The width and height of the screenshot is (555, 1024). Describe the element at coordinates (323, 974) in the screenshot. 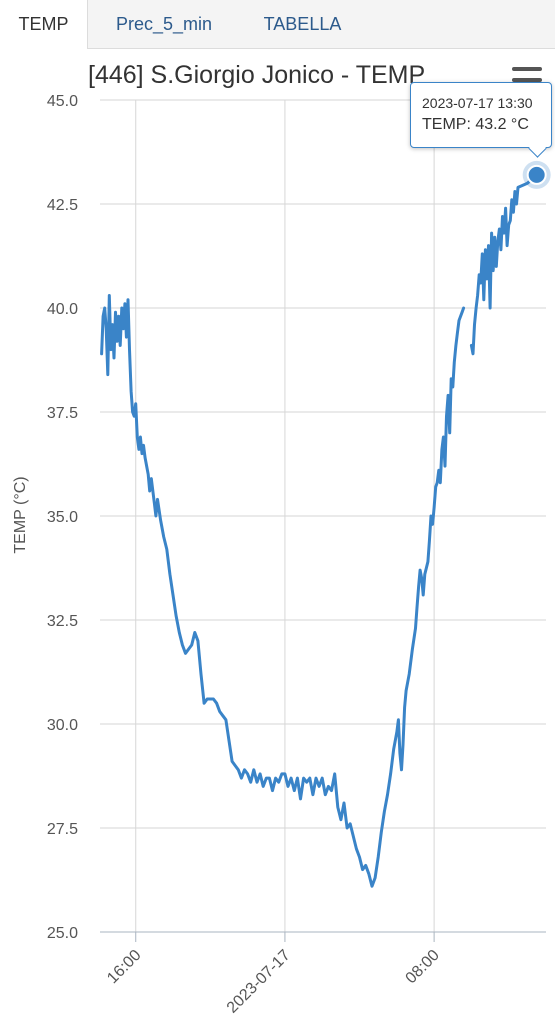

I see `x-axis-ticks: 16:00 2023-07-17 08:00` at that location.